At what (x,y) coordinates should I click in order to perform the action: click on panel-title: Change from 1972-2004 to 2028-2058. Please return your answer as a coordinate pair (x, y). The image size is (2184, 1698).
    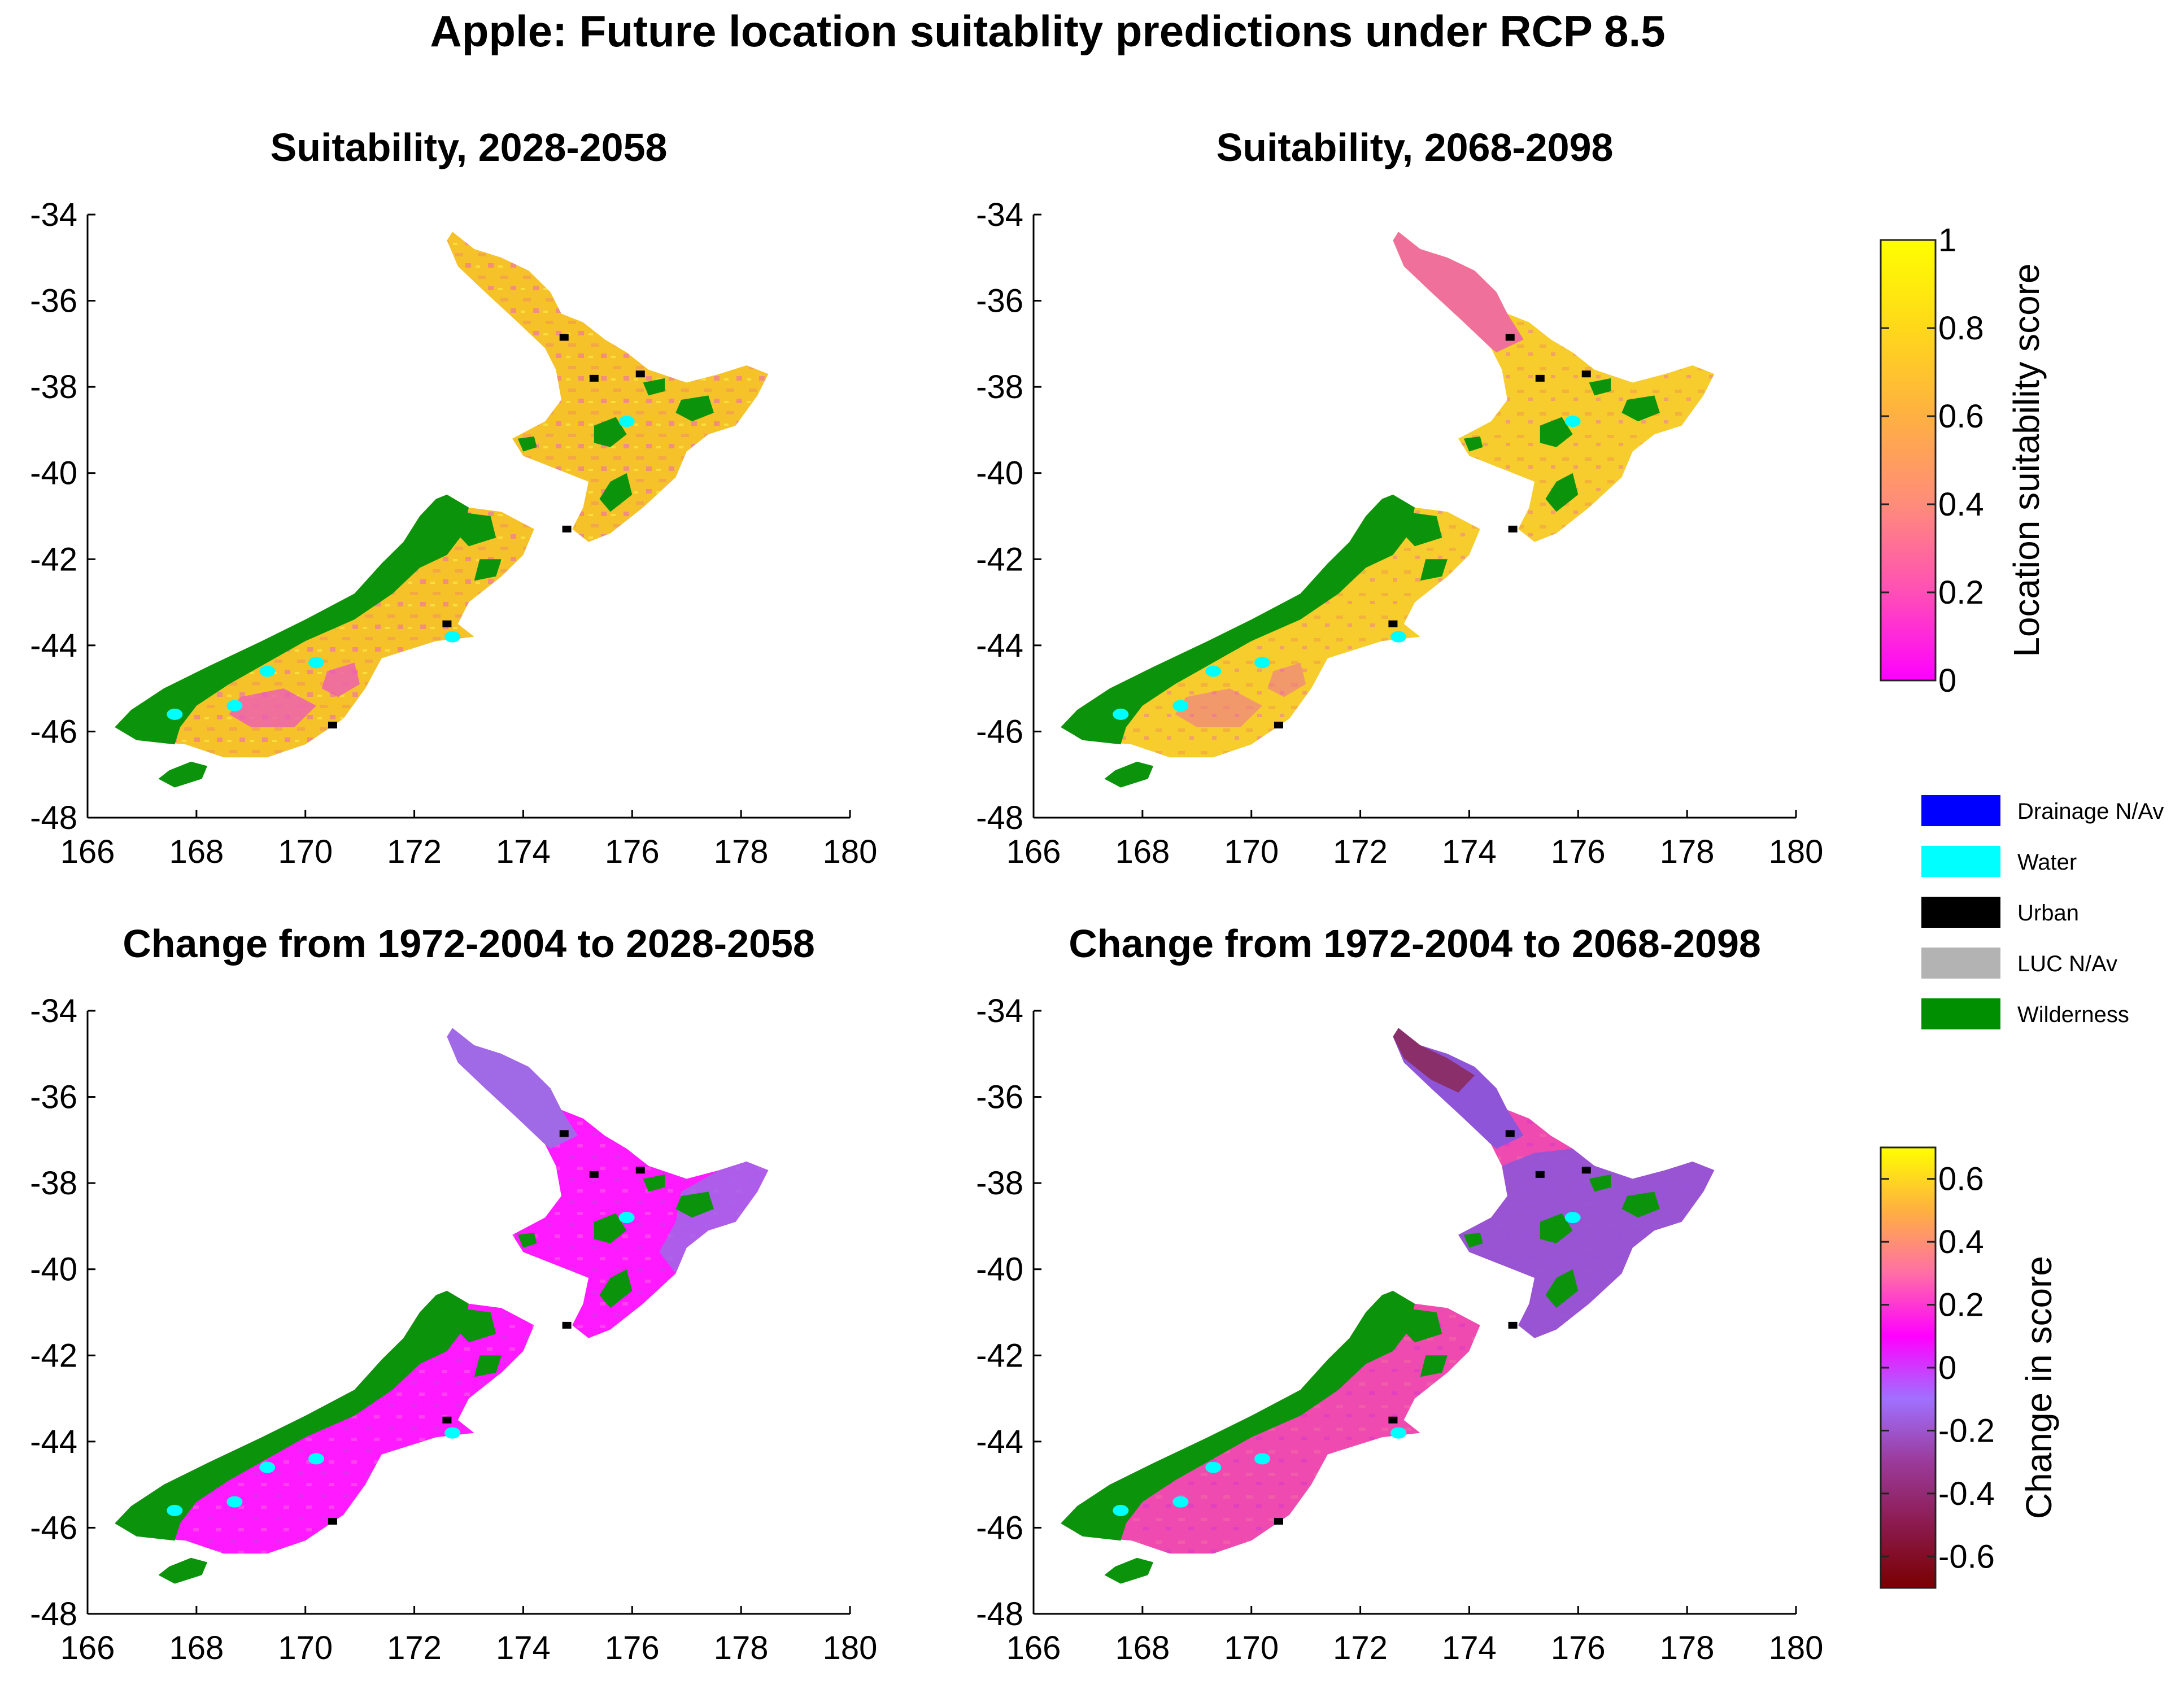
    Looking at the image, I should click on (469, 944).